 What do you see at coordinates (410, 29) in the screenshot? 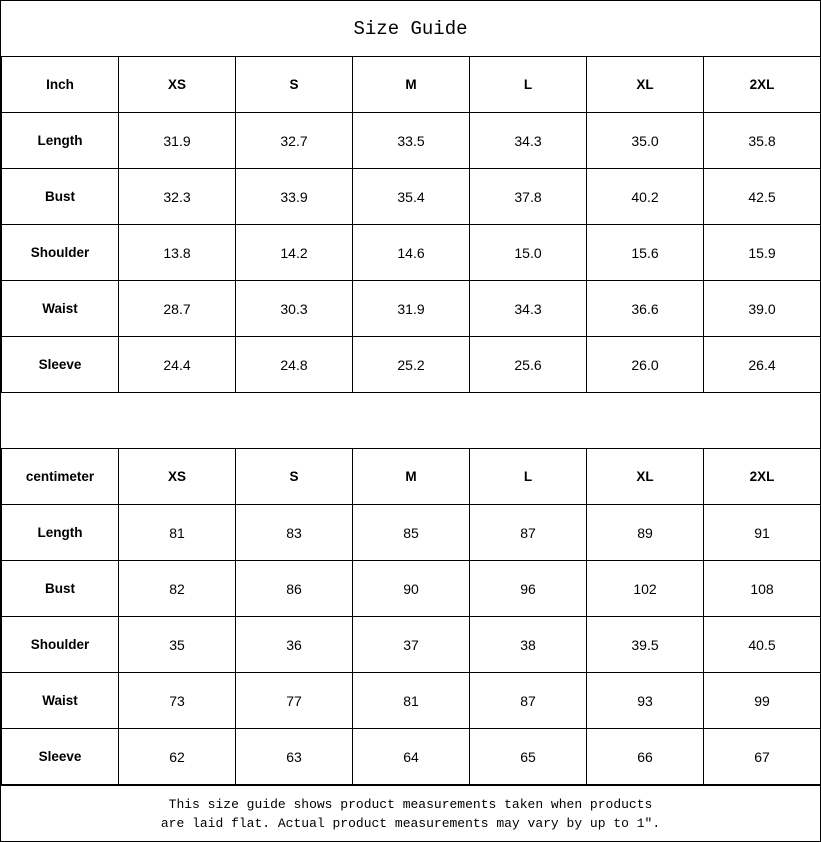
I see `page-title: Size Guide` at bounding box center [410, 29].